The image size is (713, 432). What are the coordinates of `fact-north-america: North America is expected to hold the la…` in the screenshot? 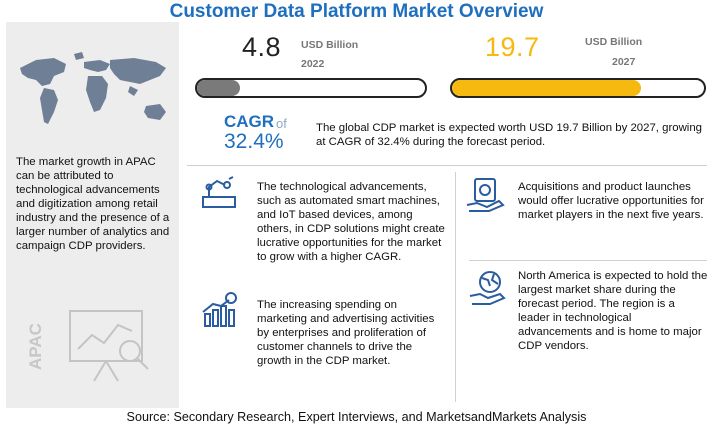 It's located at (613, 311).